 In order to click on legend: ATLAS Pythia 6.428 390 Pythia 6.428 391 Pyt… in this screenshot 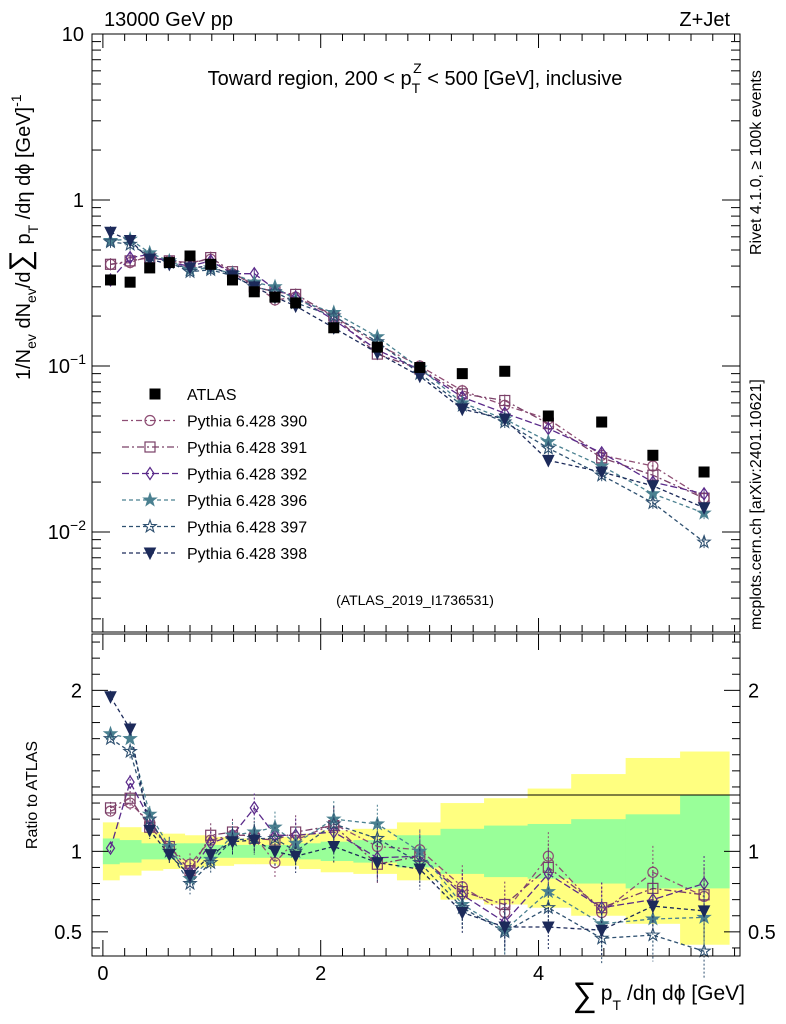, I will do `click(214, 475)`.